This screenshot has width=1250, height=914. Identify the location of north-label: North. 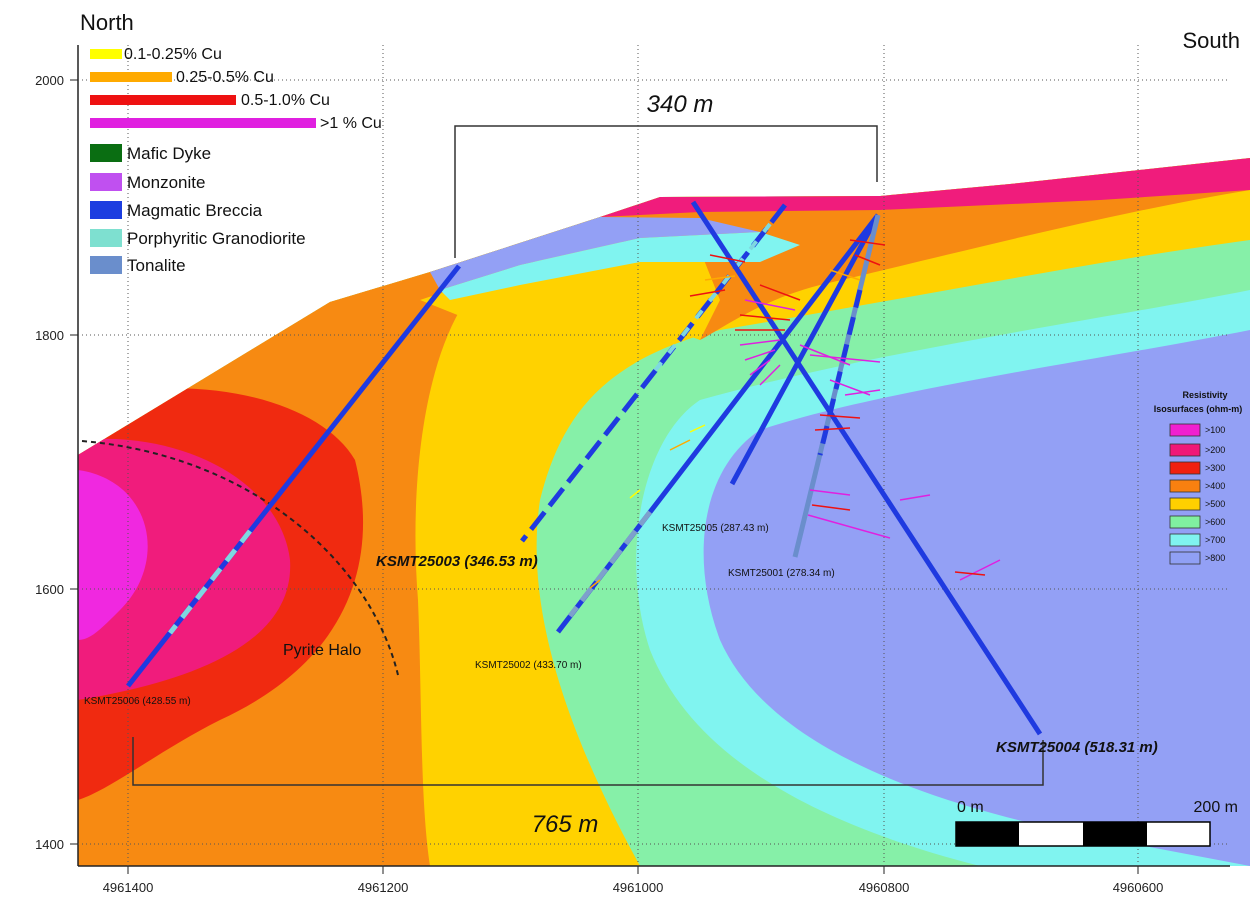
(107, 22).